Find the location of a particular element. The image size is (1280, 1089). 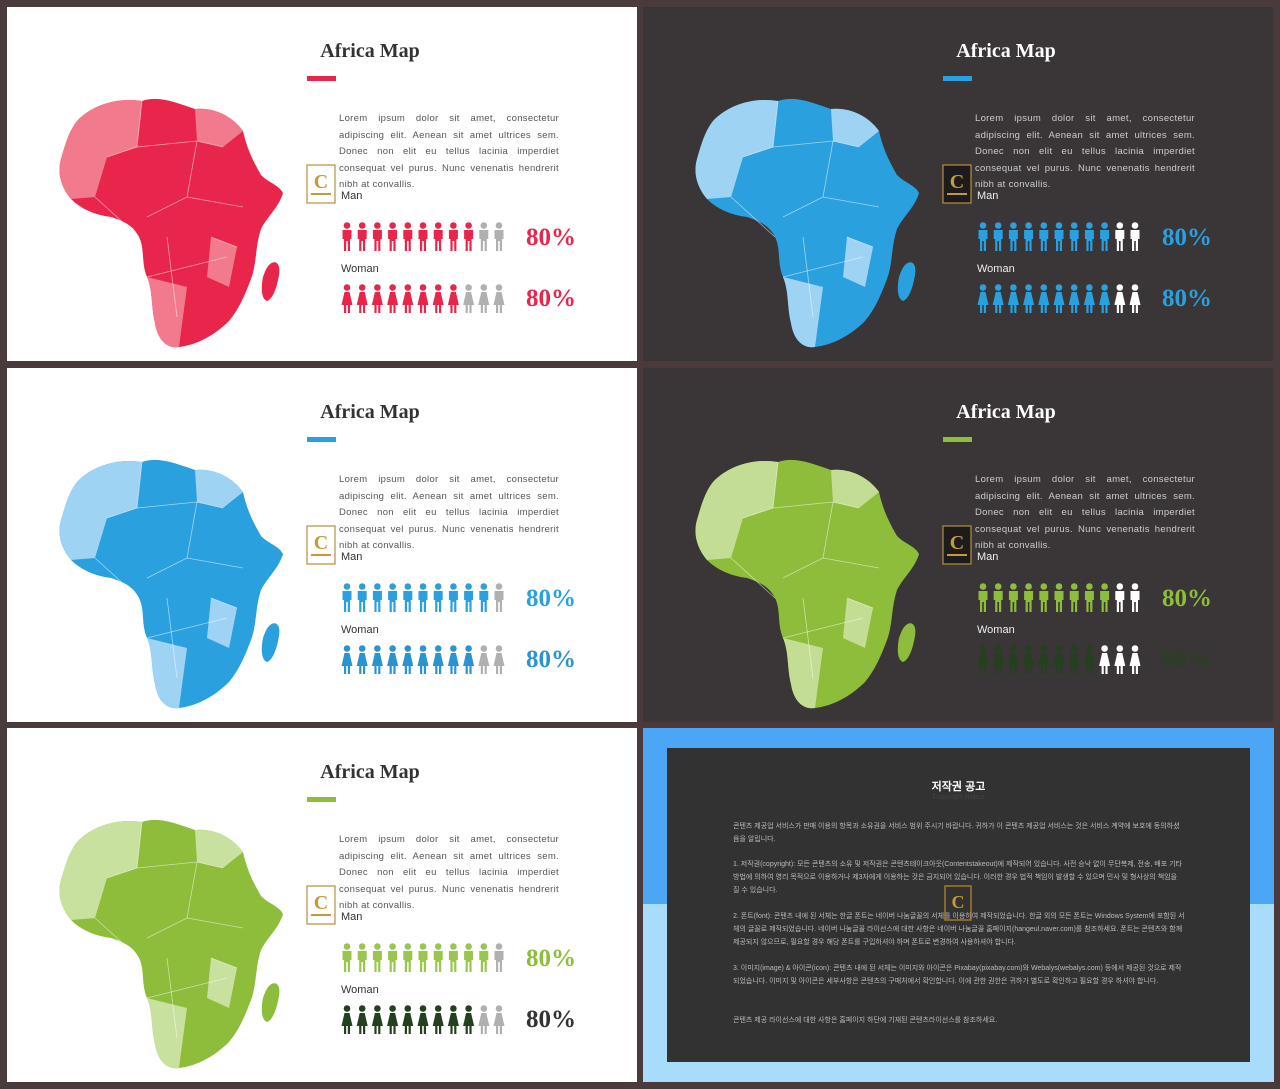

woman-label: Woman is located at coordinates (360, 269).